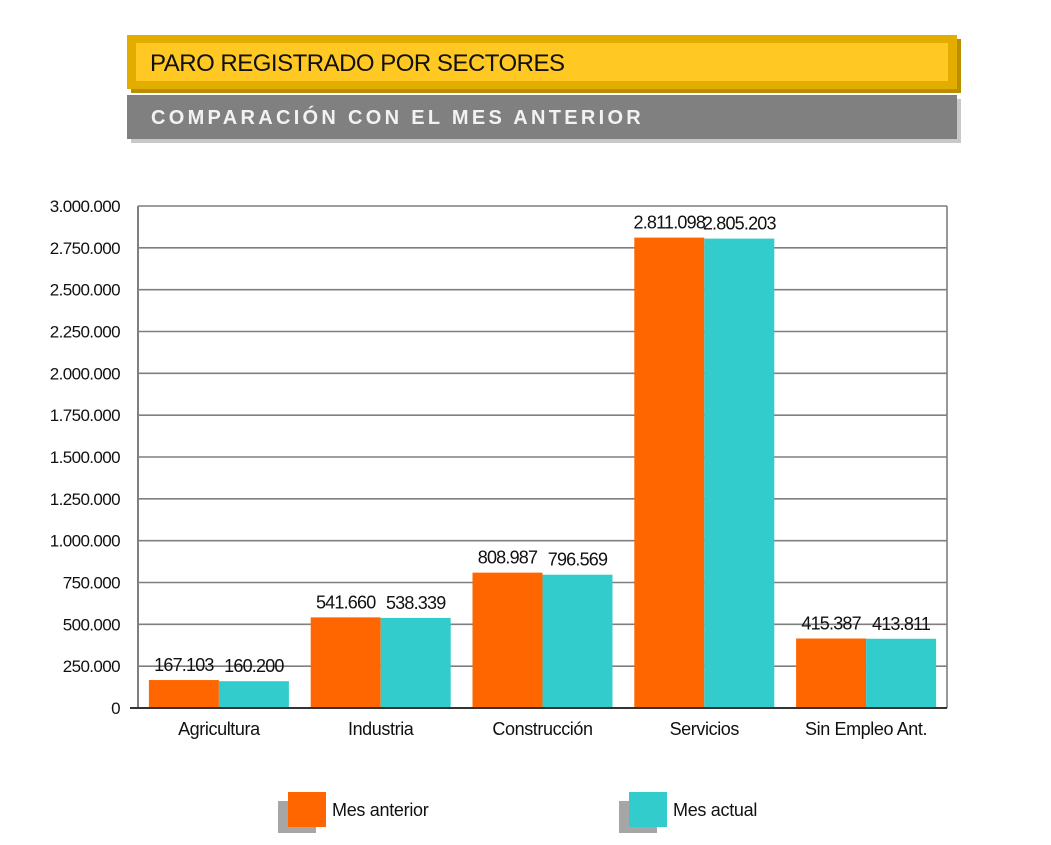 This screenshot has width=1051, height=845. What do you see at coordinates (578, 560) in the screenshot?
I see `data-label: 796.569` at bounding box center [578, 560].